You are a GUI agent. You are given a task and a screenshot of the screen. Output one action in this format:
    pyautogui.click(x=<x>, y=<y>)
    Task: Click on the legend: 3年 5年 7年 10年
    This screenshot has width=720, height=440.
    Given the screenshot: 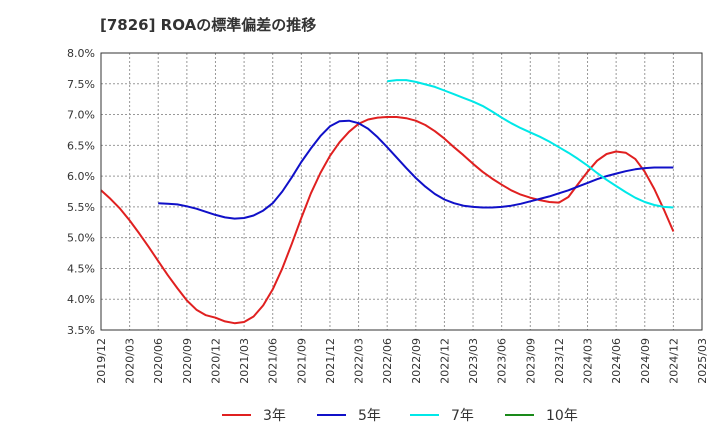 What is the action you would take?
    pyautogui.click(x=400, y=416)
    